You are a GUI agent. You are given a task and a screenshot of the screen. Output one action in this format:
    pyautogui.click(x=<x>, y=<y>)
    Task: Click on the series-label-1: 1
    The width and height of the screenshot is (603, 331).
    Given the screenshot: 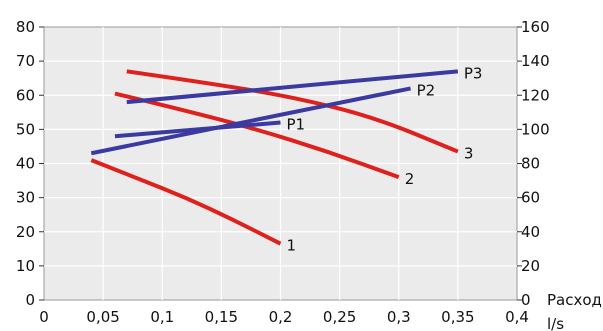 What is the action you would take?
    pyautogui.click(x=292, y=246)
    